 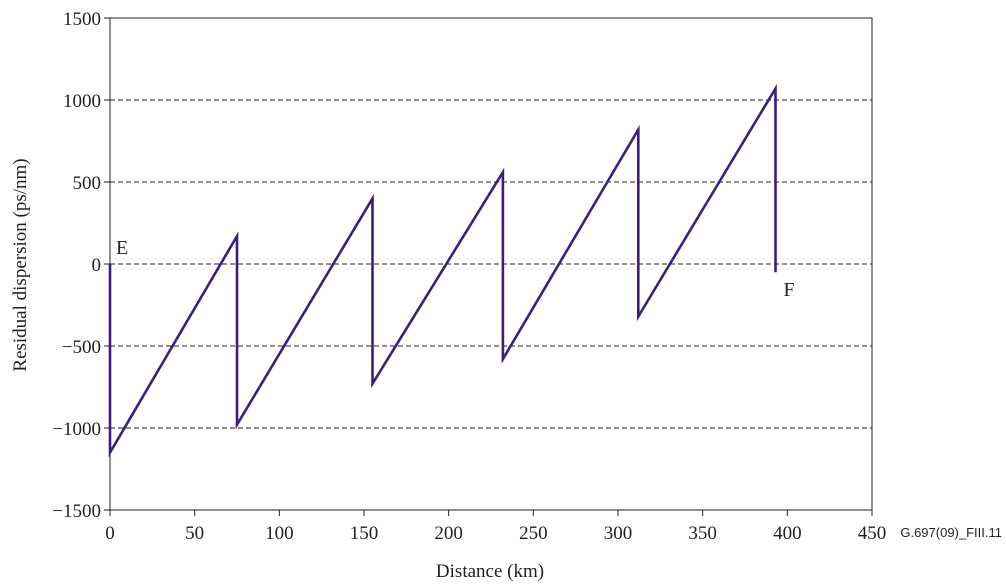 I want to click on x-tick-label: 150, so click(x=364, y=533).